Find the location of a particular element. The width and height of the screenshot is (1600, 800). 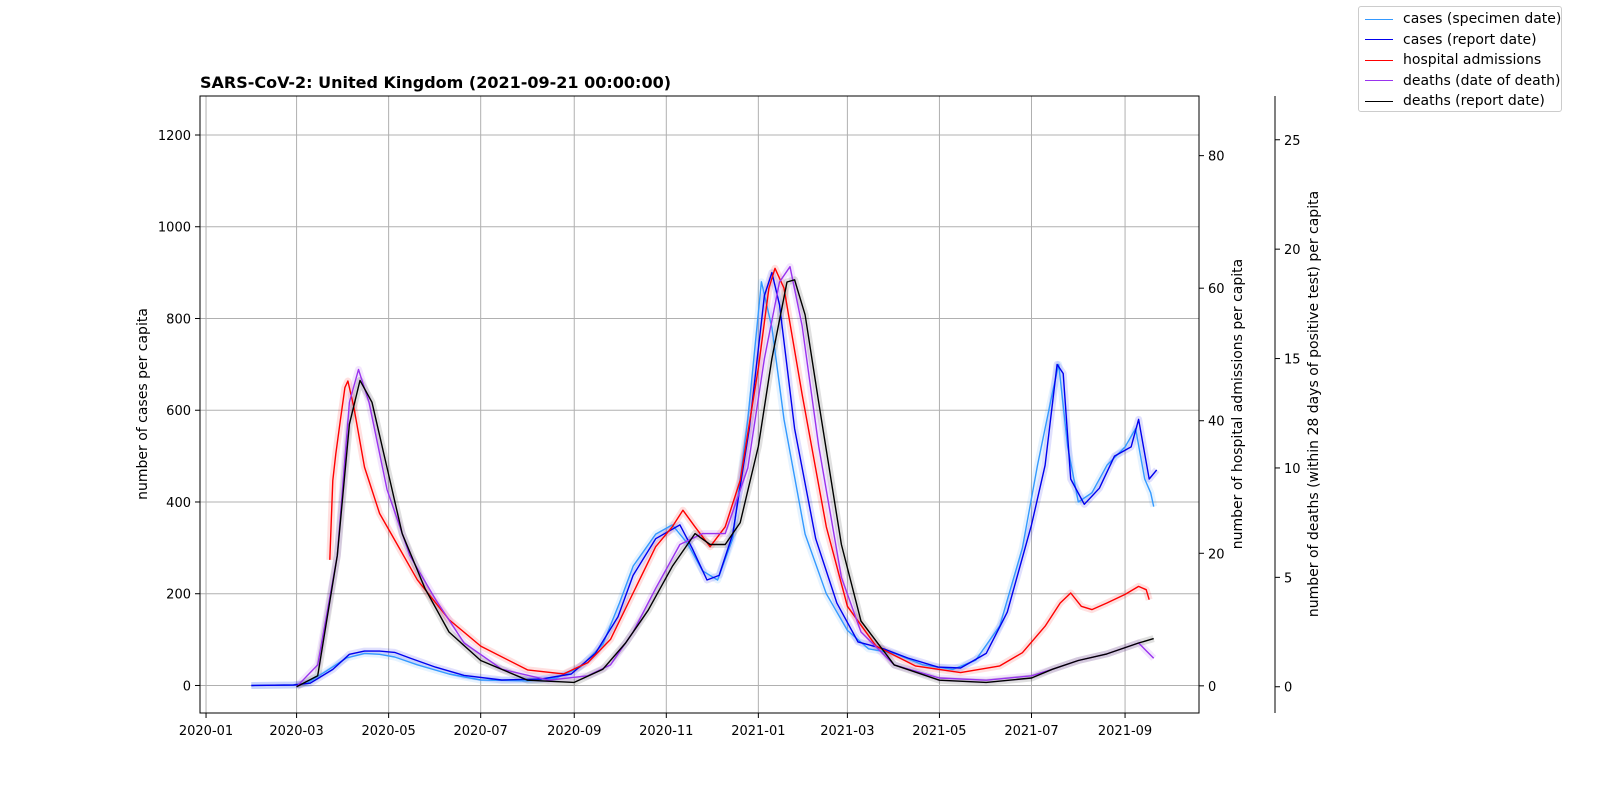

legend-item: deaths (date of death) is located at coordinates (1463, 81).